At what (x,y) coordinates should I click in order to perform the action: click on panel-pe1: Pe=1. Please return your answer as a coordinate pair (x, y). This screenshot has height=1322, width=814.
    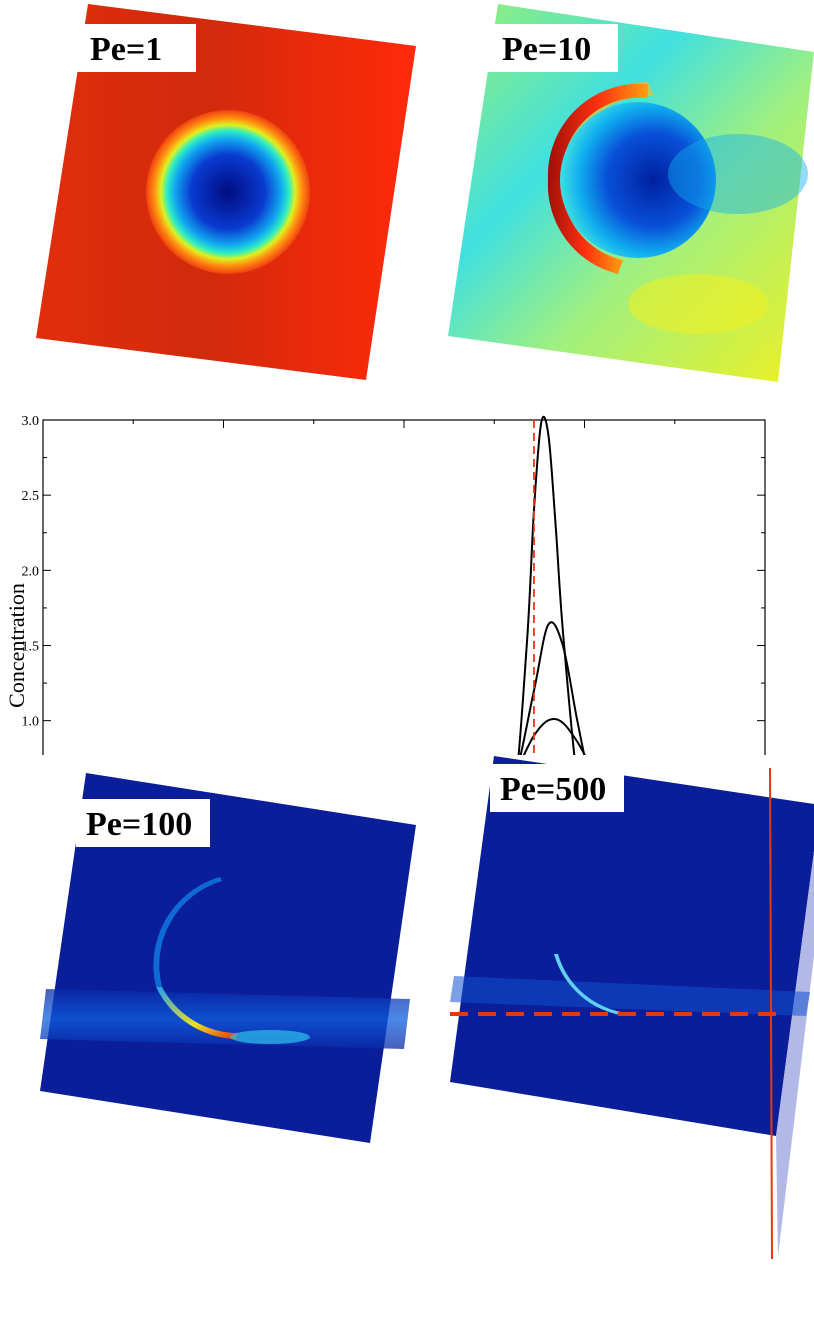
    Looking at the image, I should click on (226, 193).